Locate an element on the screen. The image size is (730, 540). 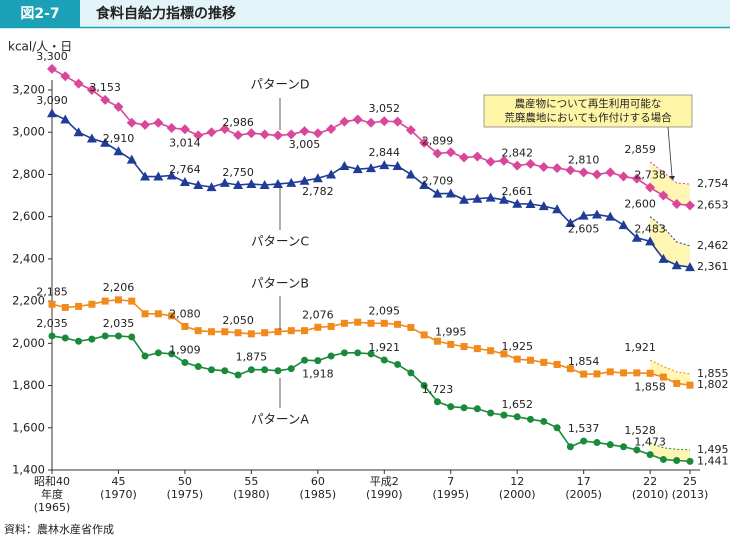
data-label: 2,899 is located at coordinates (438, 141).